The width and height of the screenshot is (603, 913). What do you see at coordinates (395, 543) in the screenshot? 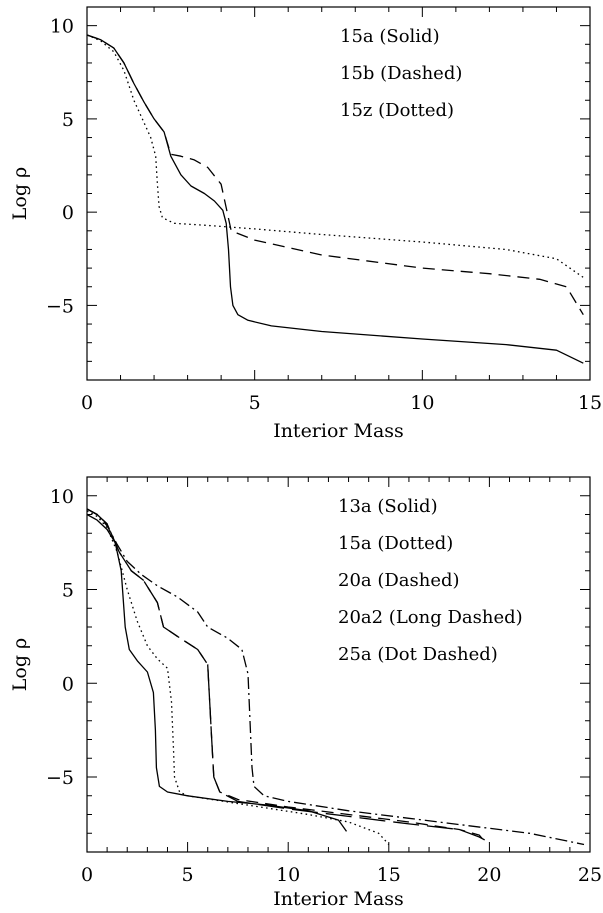
I see `legend-entry: 15a (Dotted)` at bounding box center [395, 543].